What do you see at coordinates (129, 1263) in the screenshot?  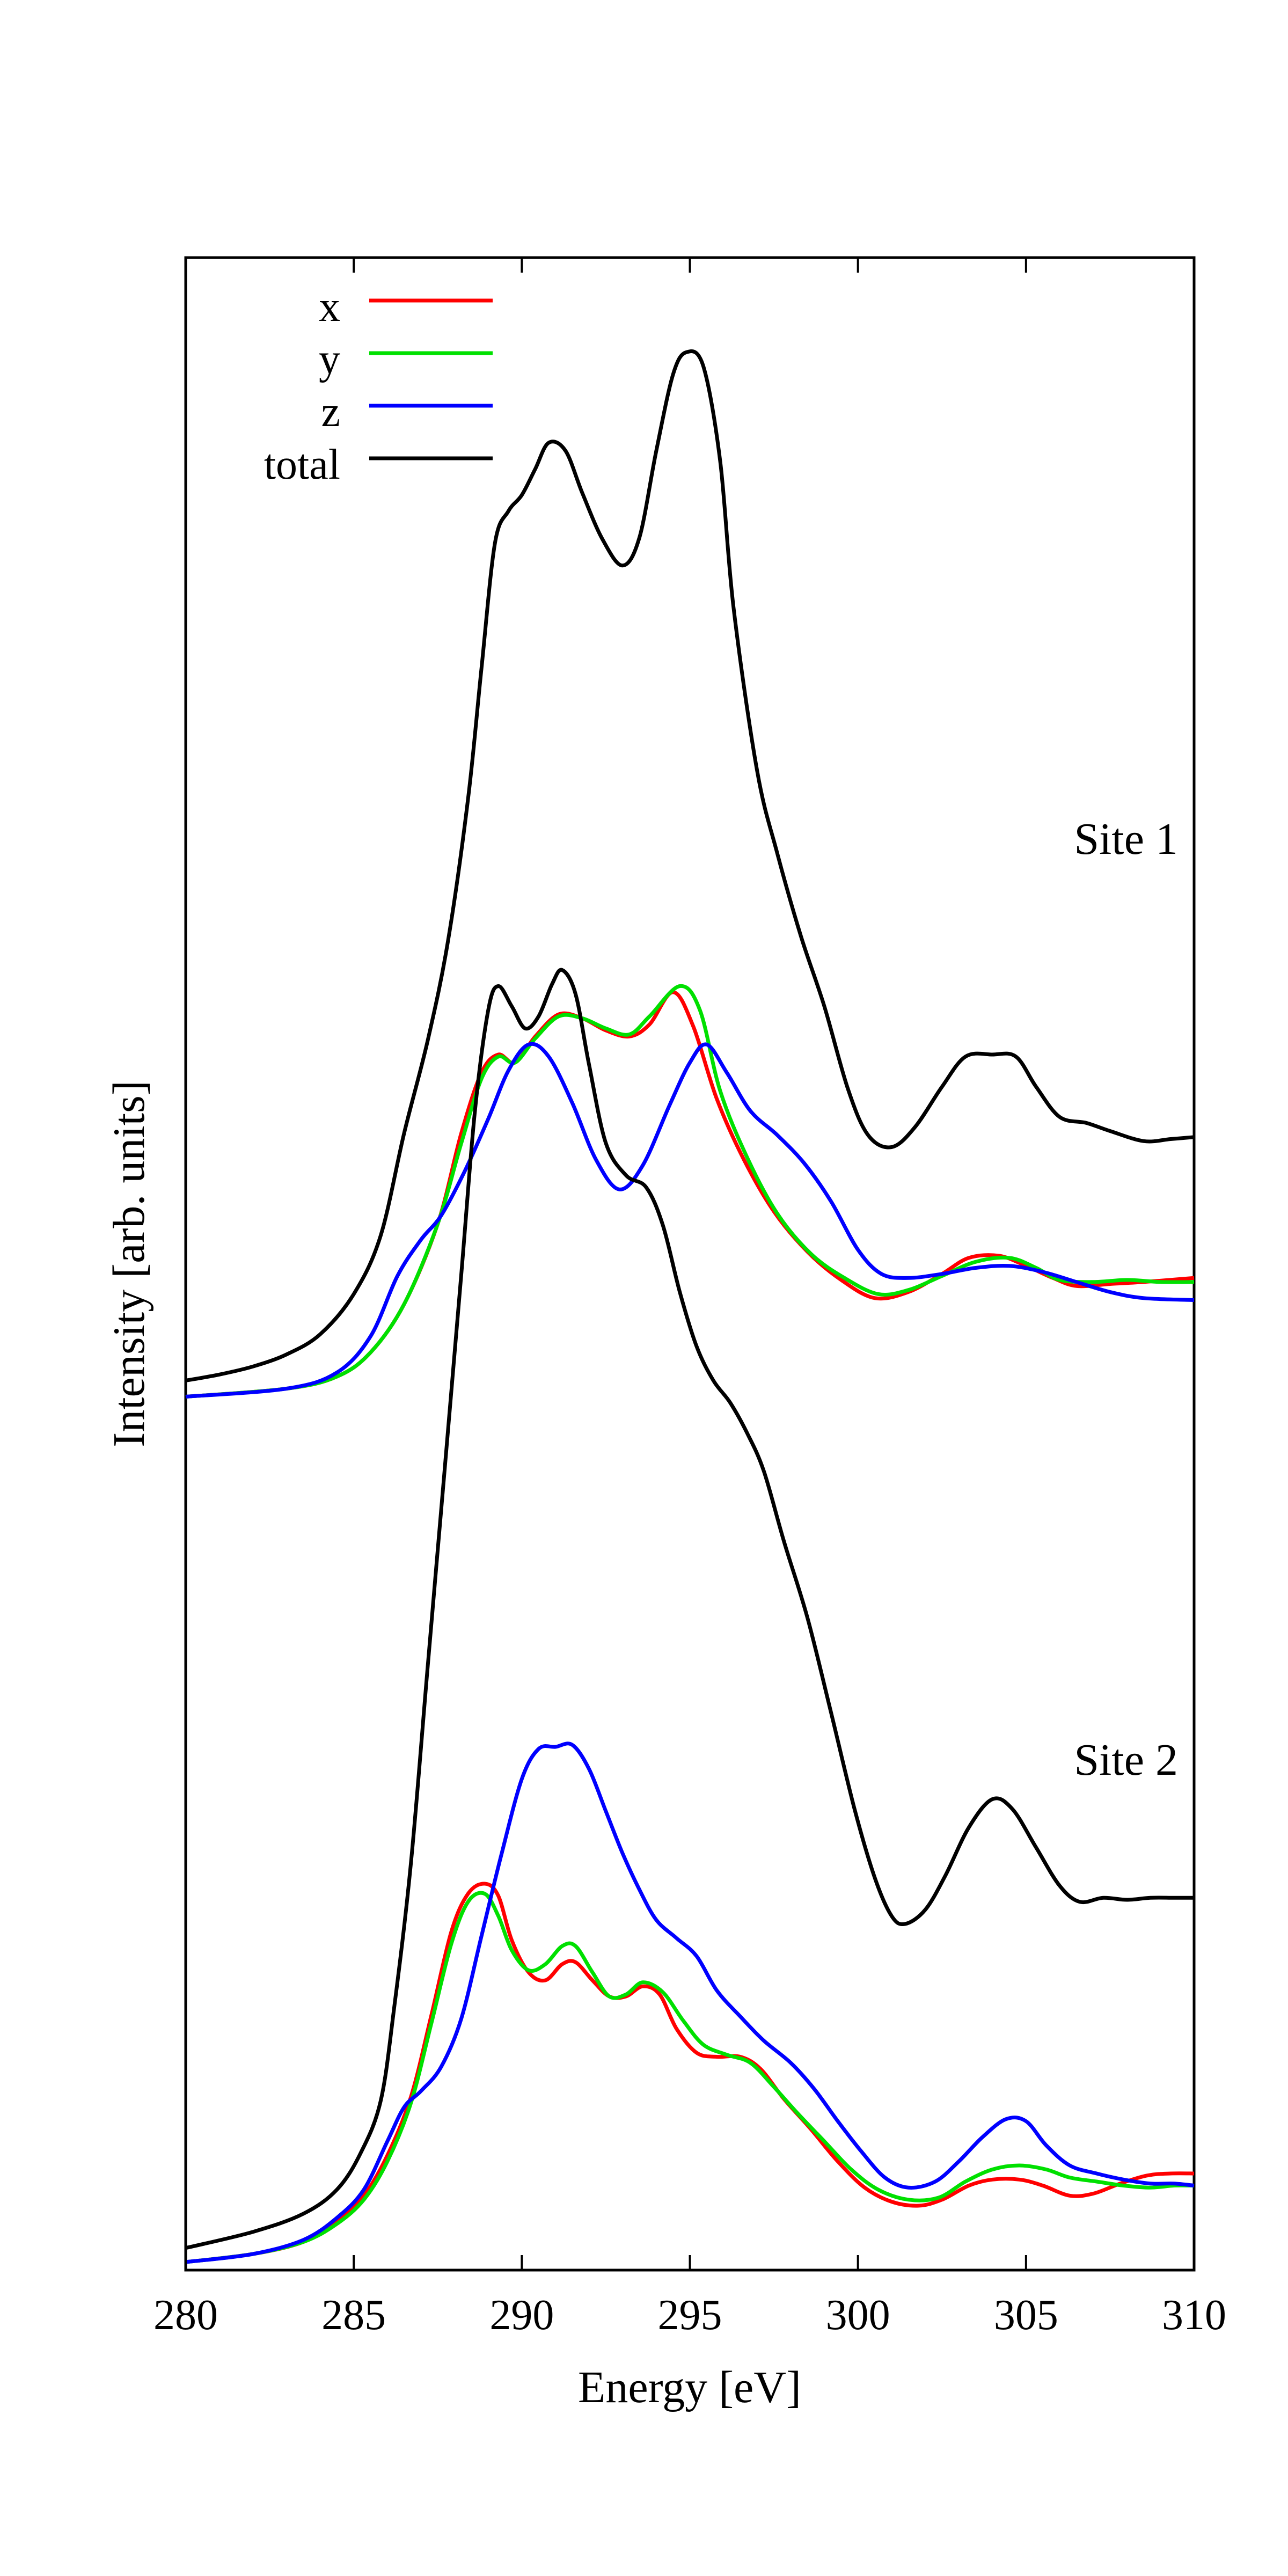 I see `y-axis-title: Intensity [arb. units]` at bounding box center [129, 1263].